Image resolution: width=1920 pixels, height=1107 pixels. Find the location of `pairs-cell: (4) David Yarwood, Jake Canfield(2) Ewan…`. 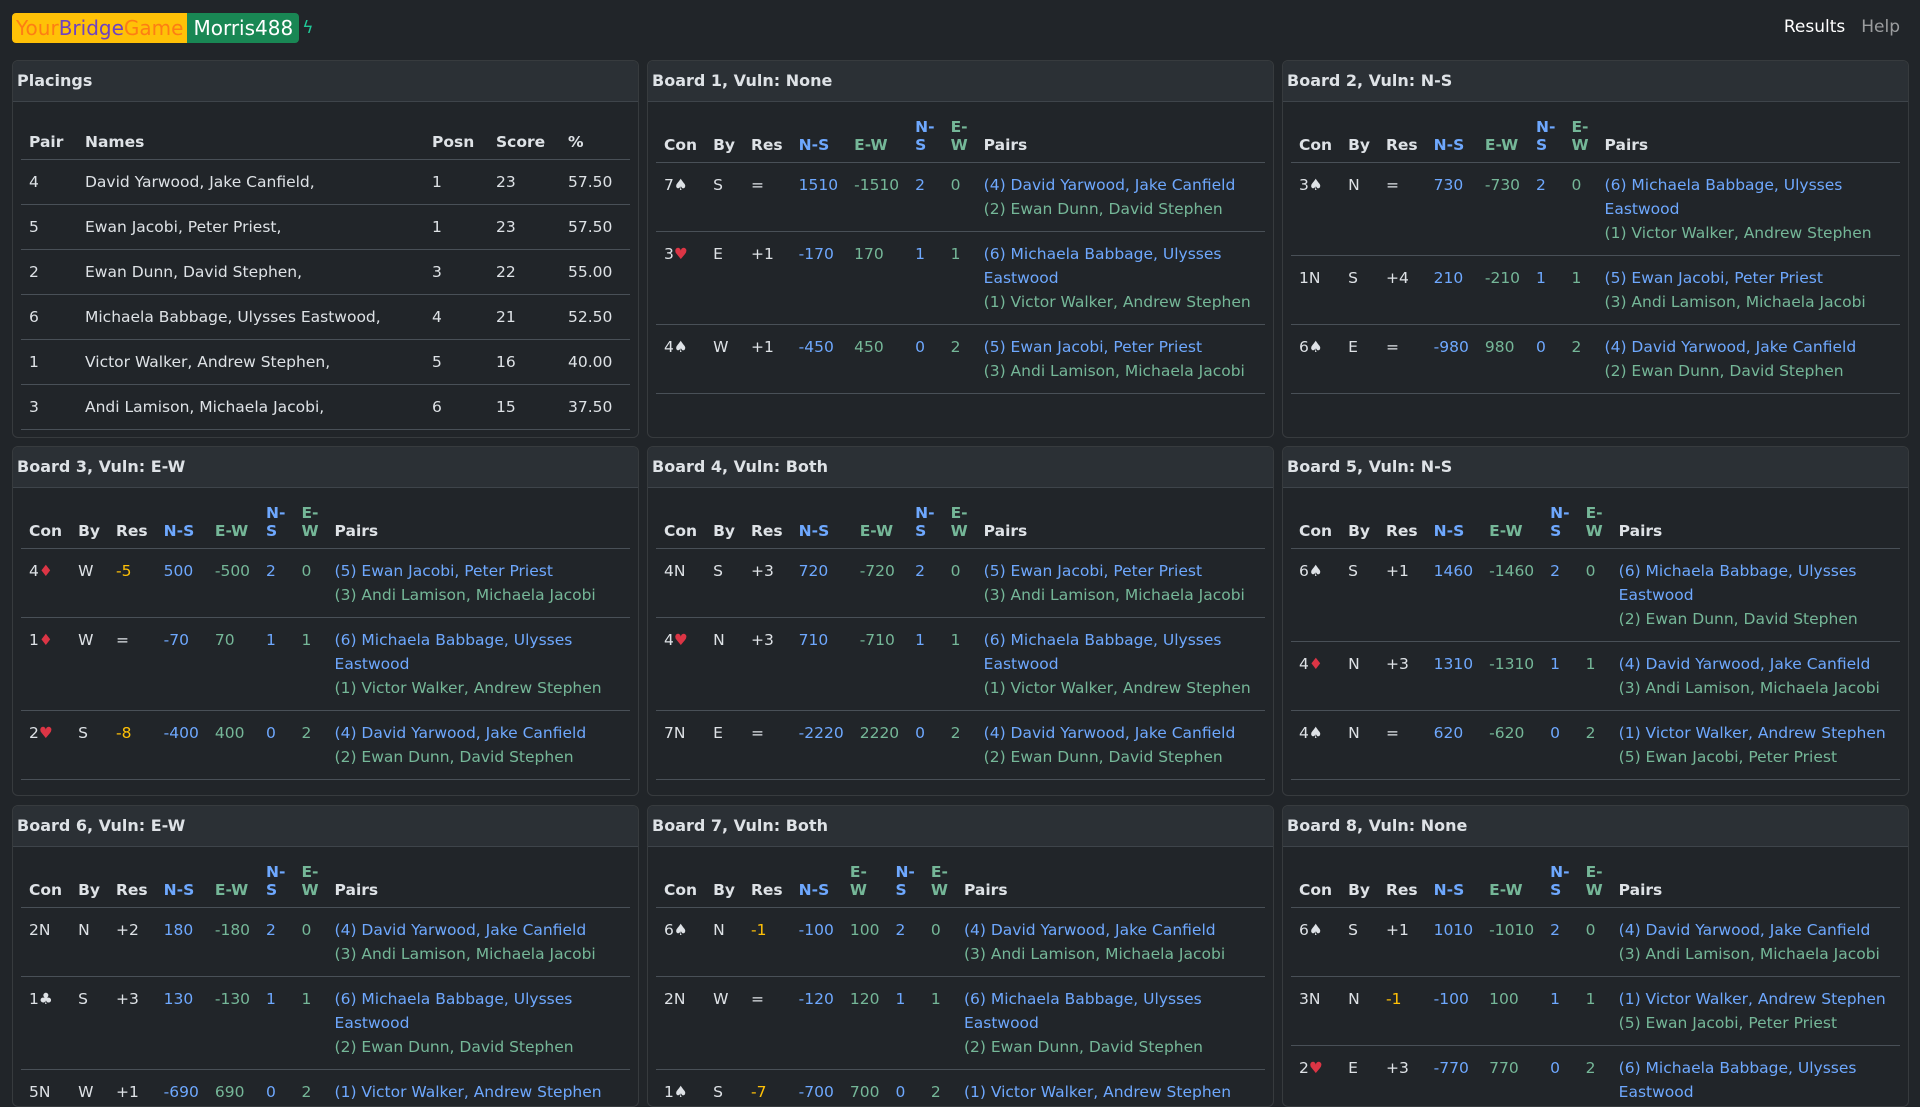

pairs-cell: (4) David Yarwood, Jake Canfield(2) Ewan… is located at coordinates (1120, 745).